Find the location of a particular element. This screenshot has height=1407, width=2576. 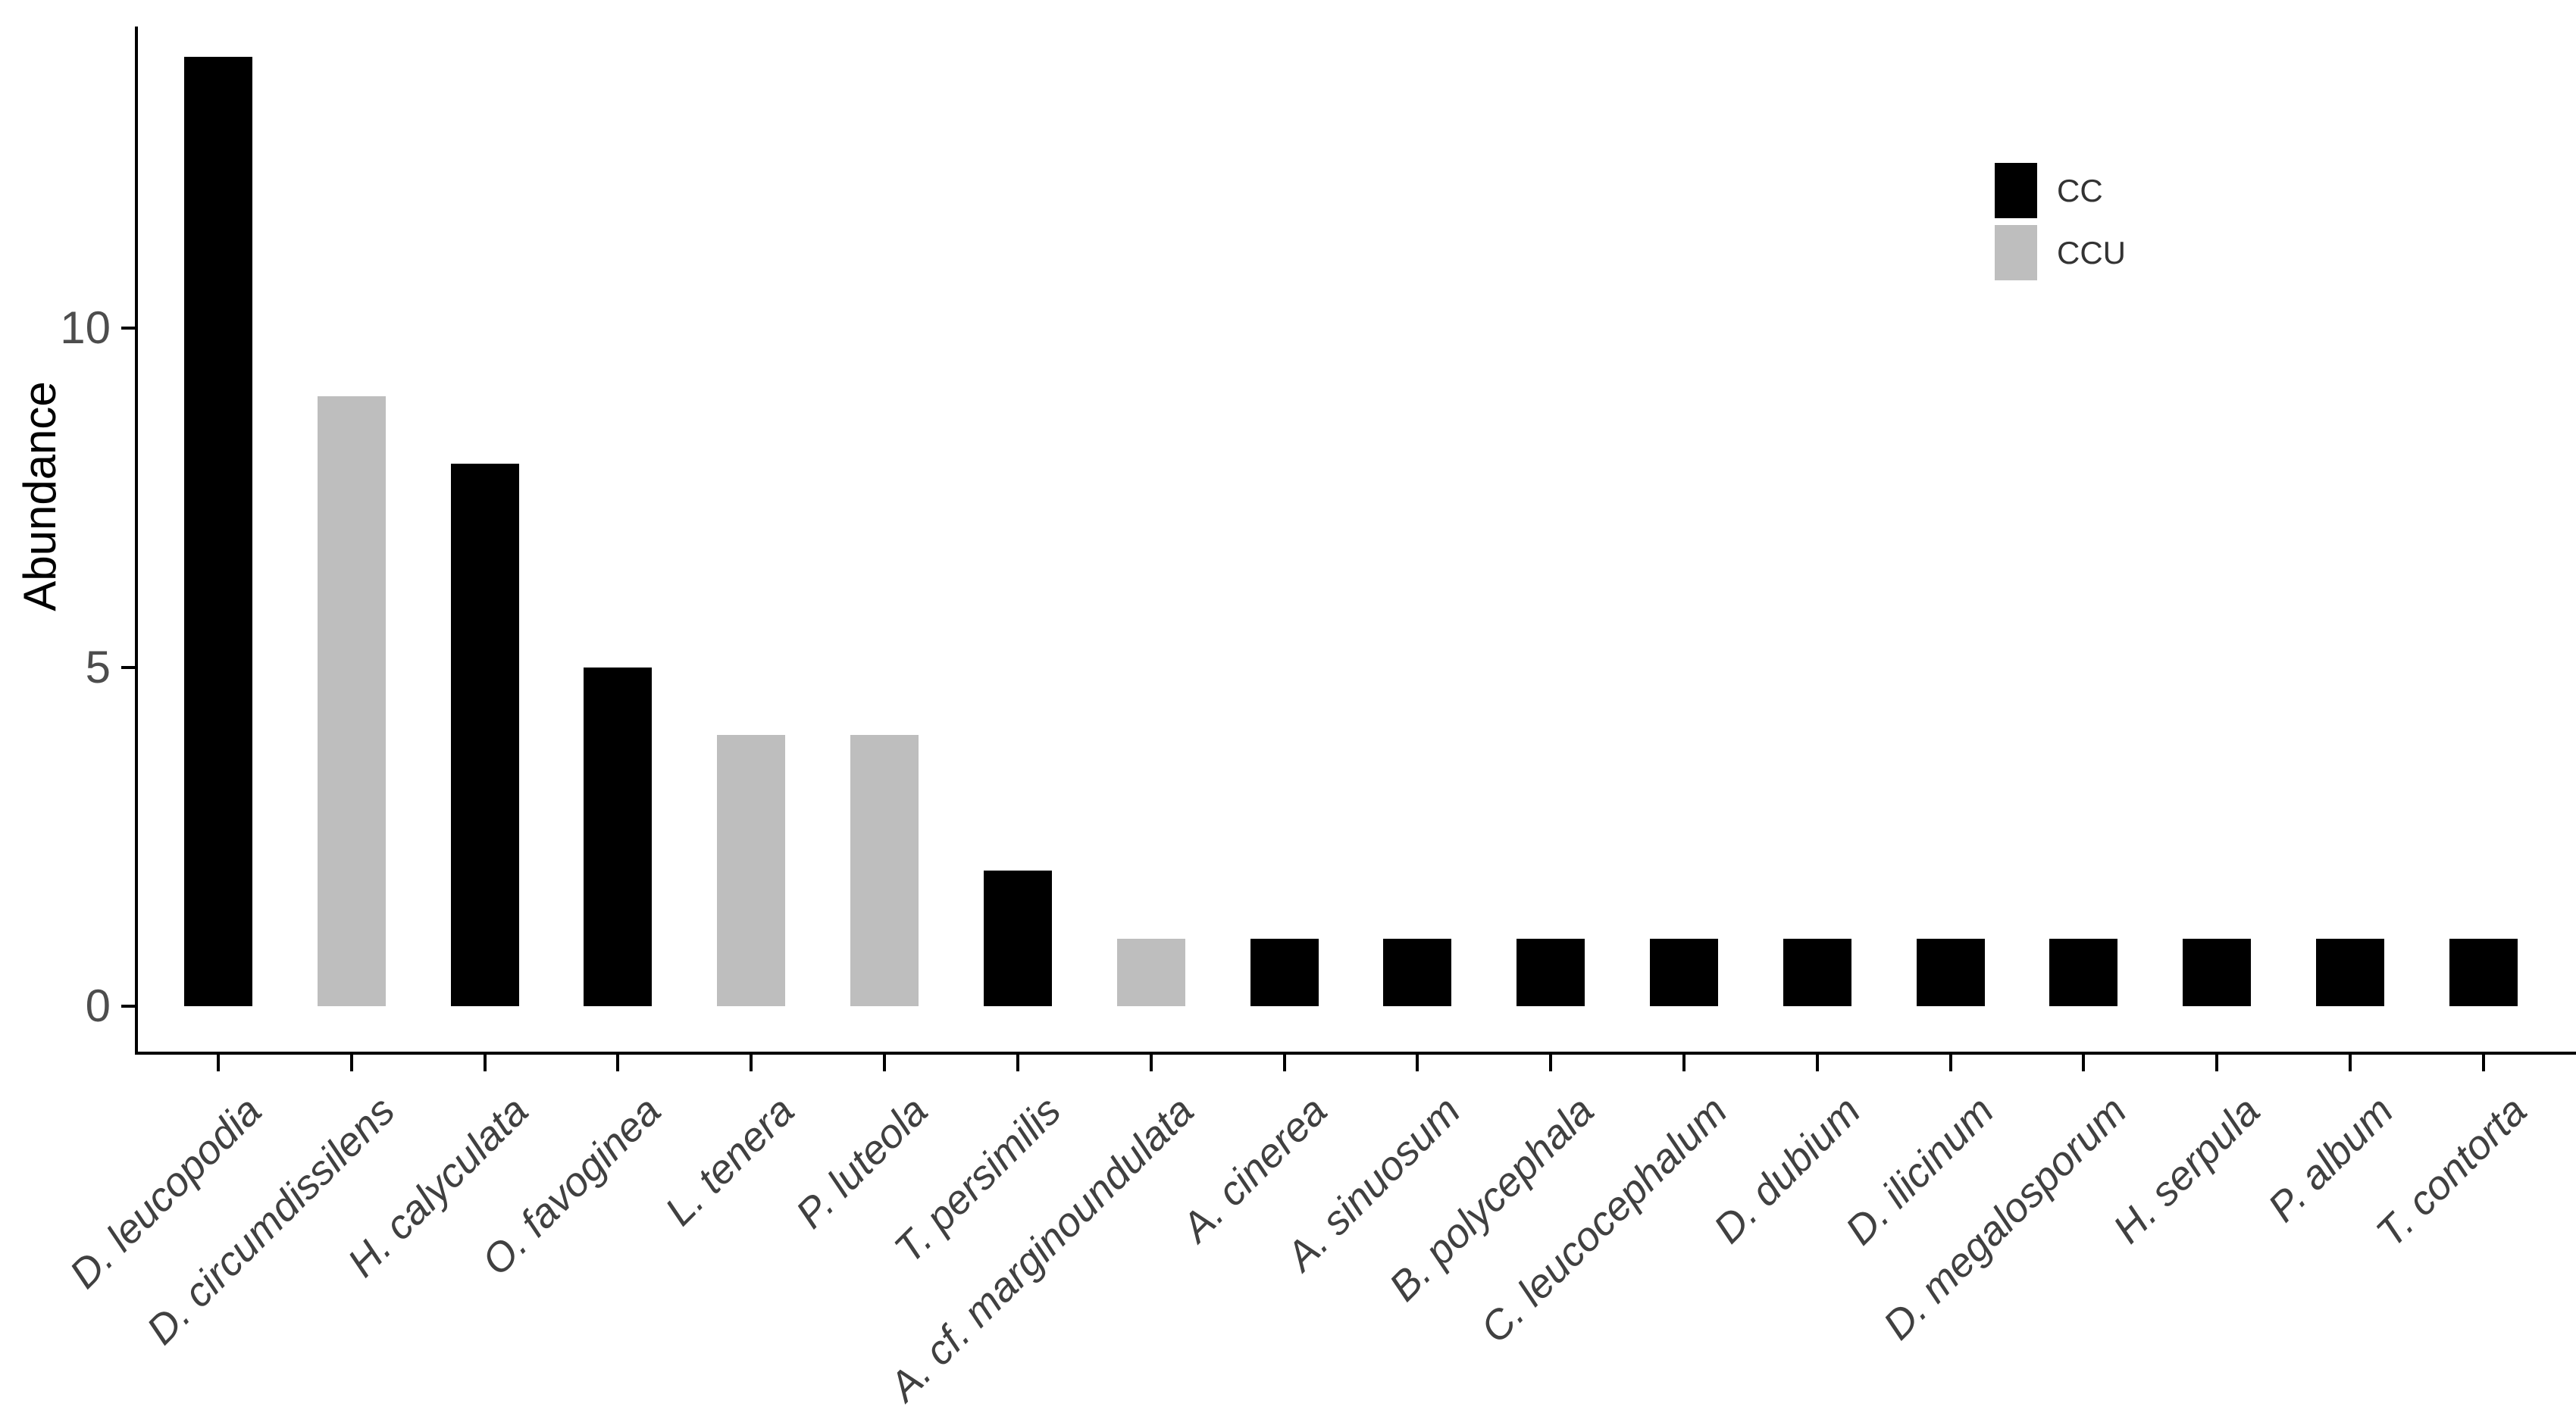

bar-p-album is located at coordinates (2350, 972).